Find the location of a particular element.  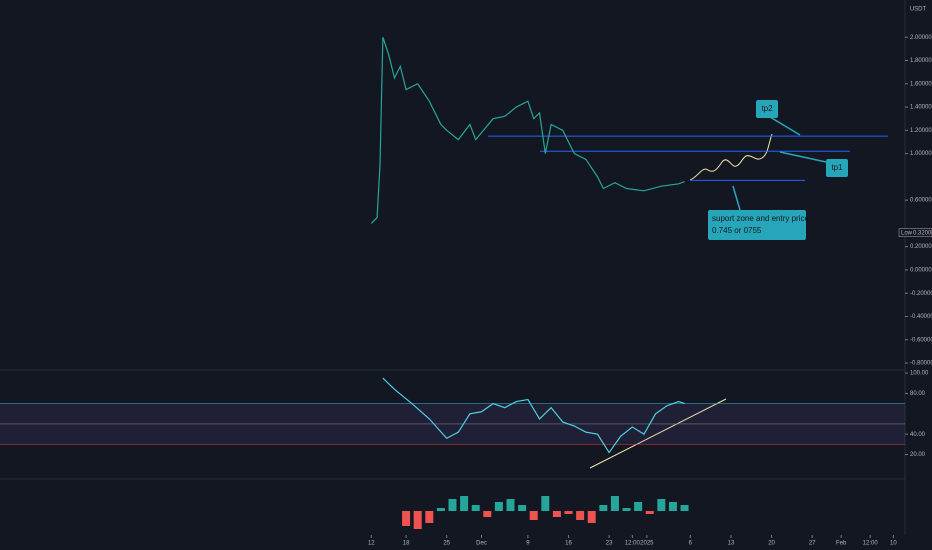

x-tick-label: 6 is located at coordinates (691, 544).